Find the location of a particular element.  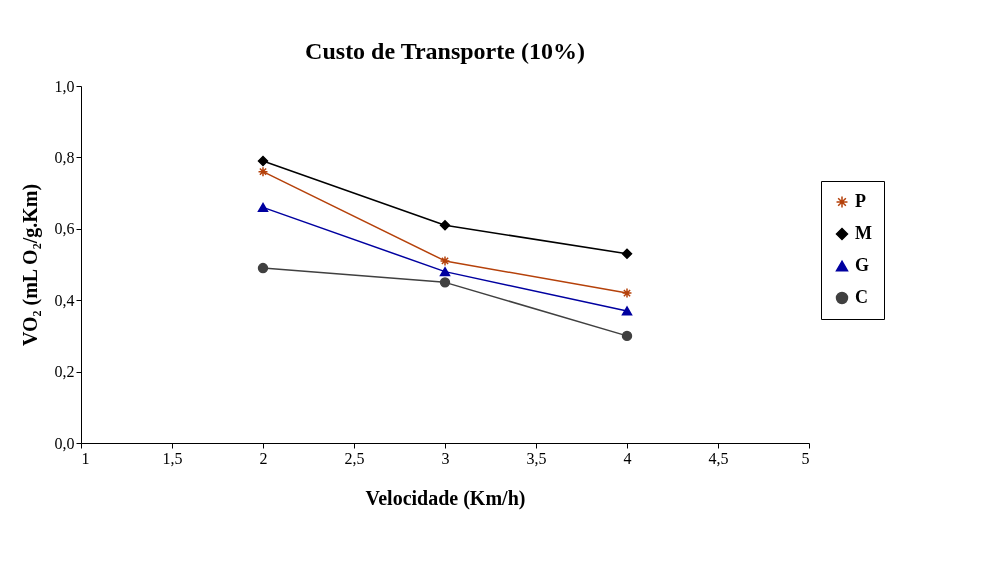

x-tick-label: 3,5 is located at coordinates (536, 458).